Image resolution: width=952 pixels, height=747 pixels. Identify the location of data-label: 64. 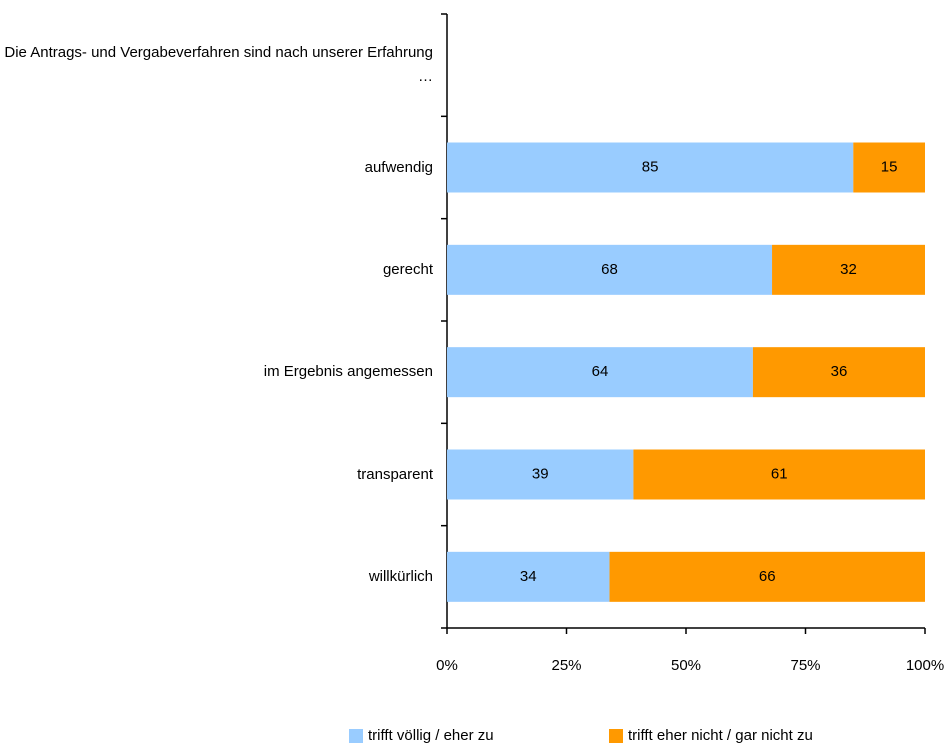
(600, 371).